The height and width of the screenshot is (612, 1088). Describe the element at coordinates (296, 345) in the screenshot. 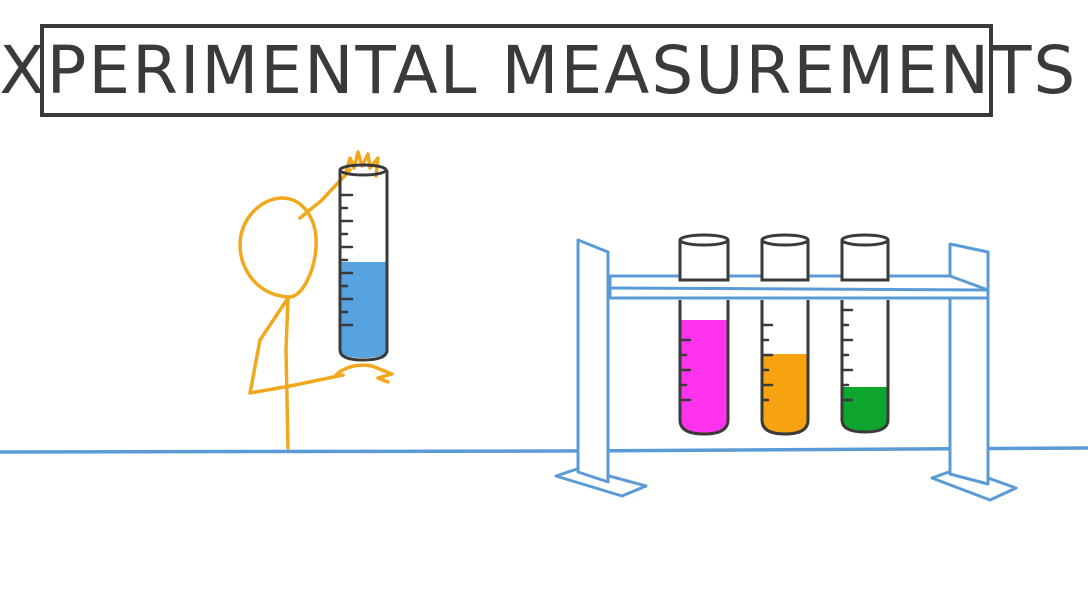

I see `figure-left-arm` at that location.